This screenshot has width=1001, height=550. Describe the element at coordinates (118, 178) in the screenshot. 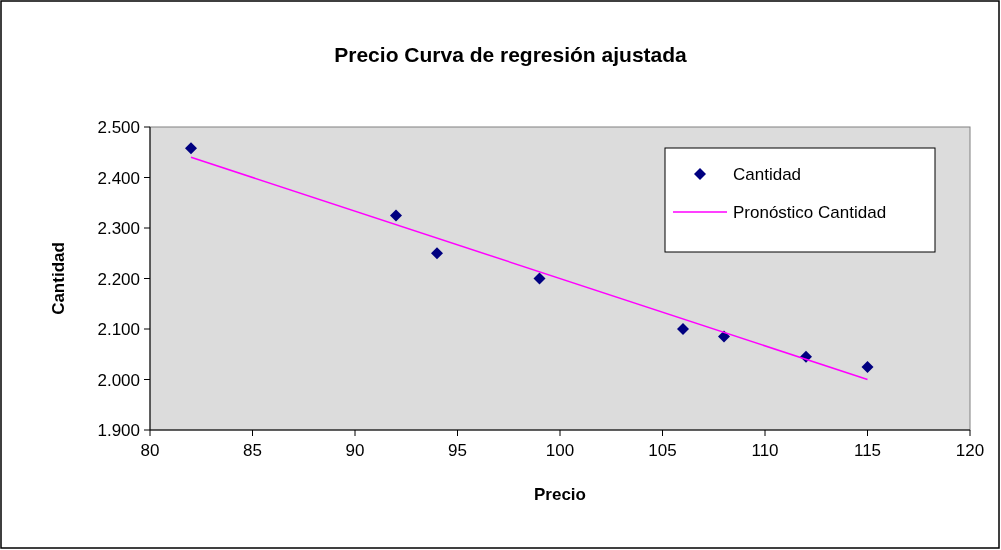

I see `y-tick-label: 2.400` at that location.